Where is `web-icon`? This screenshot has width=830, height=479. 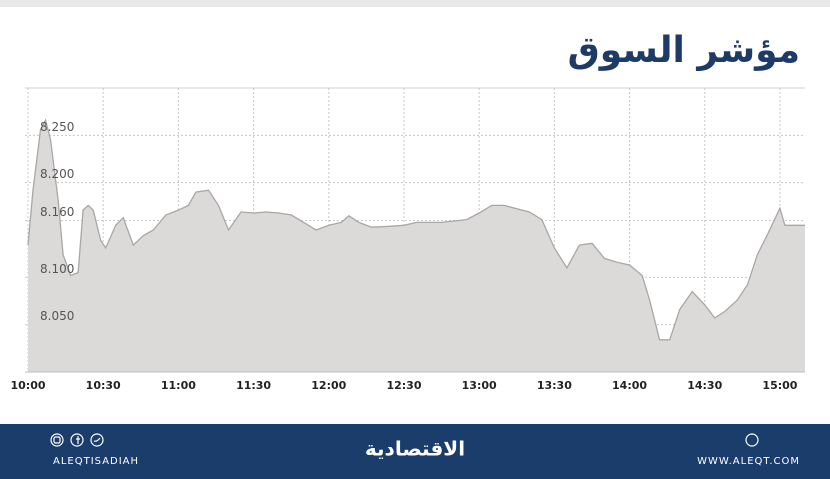
web-icon is located at coordinates (752, 440).